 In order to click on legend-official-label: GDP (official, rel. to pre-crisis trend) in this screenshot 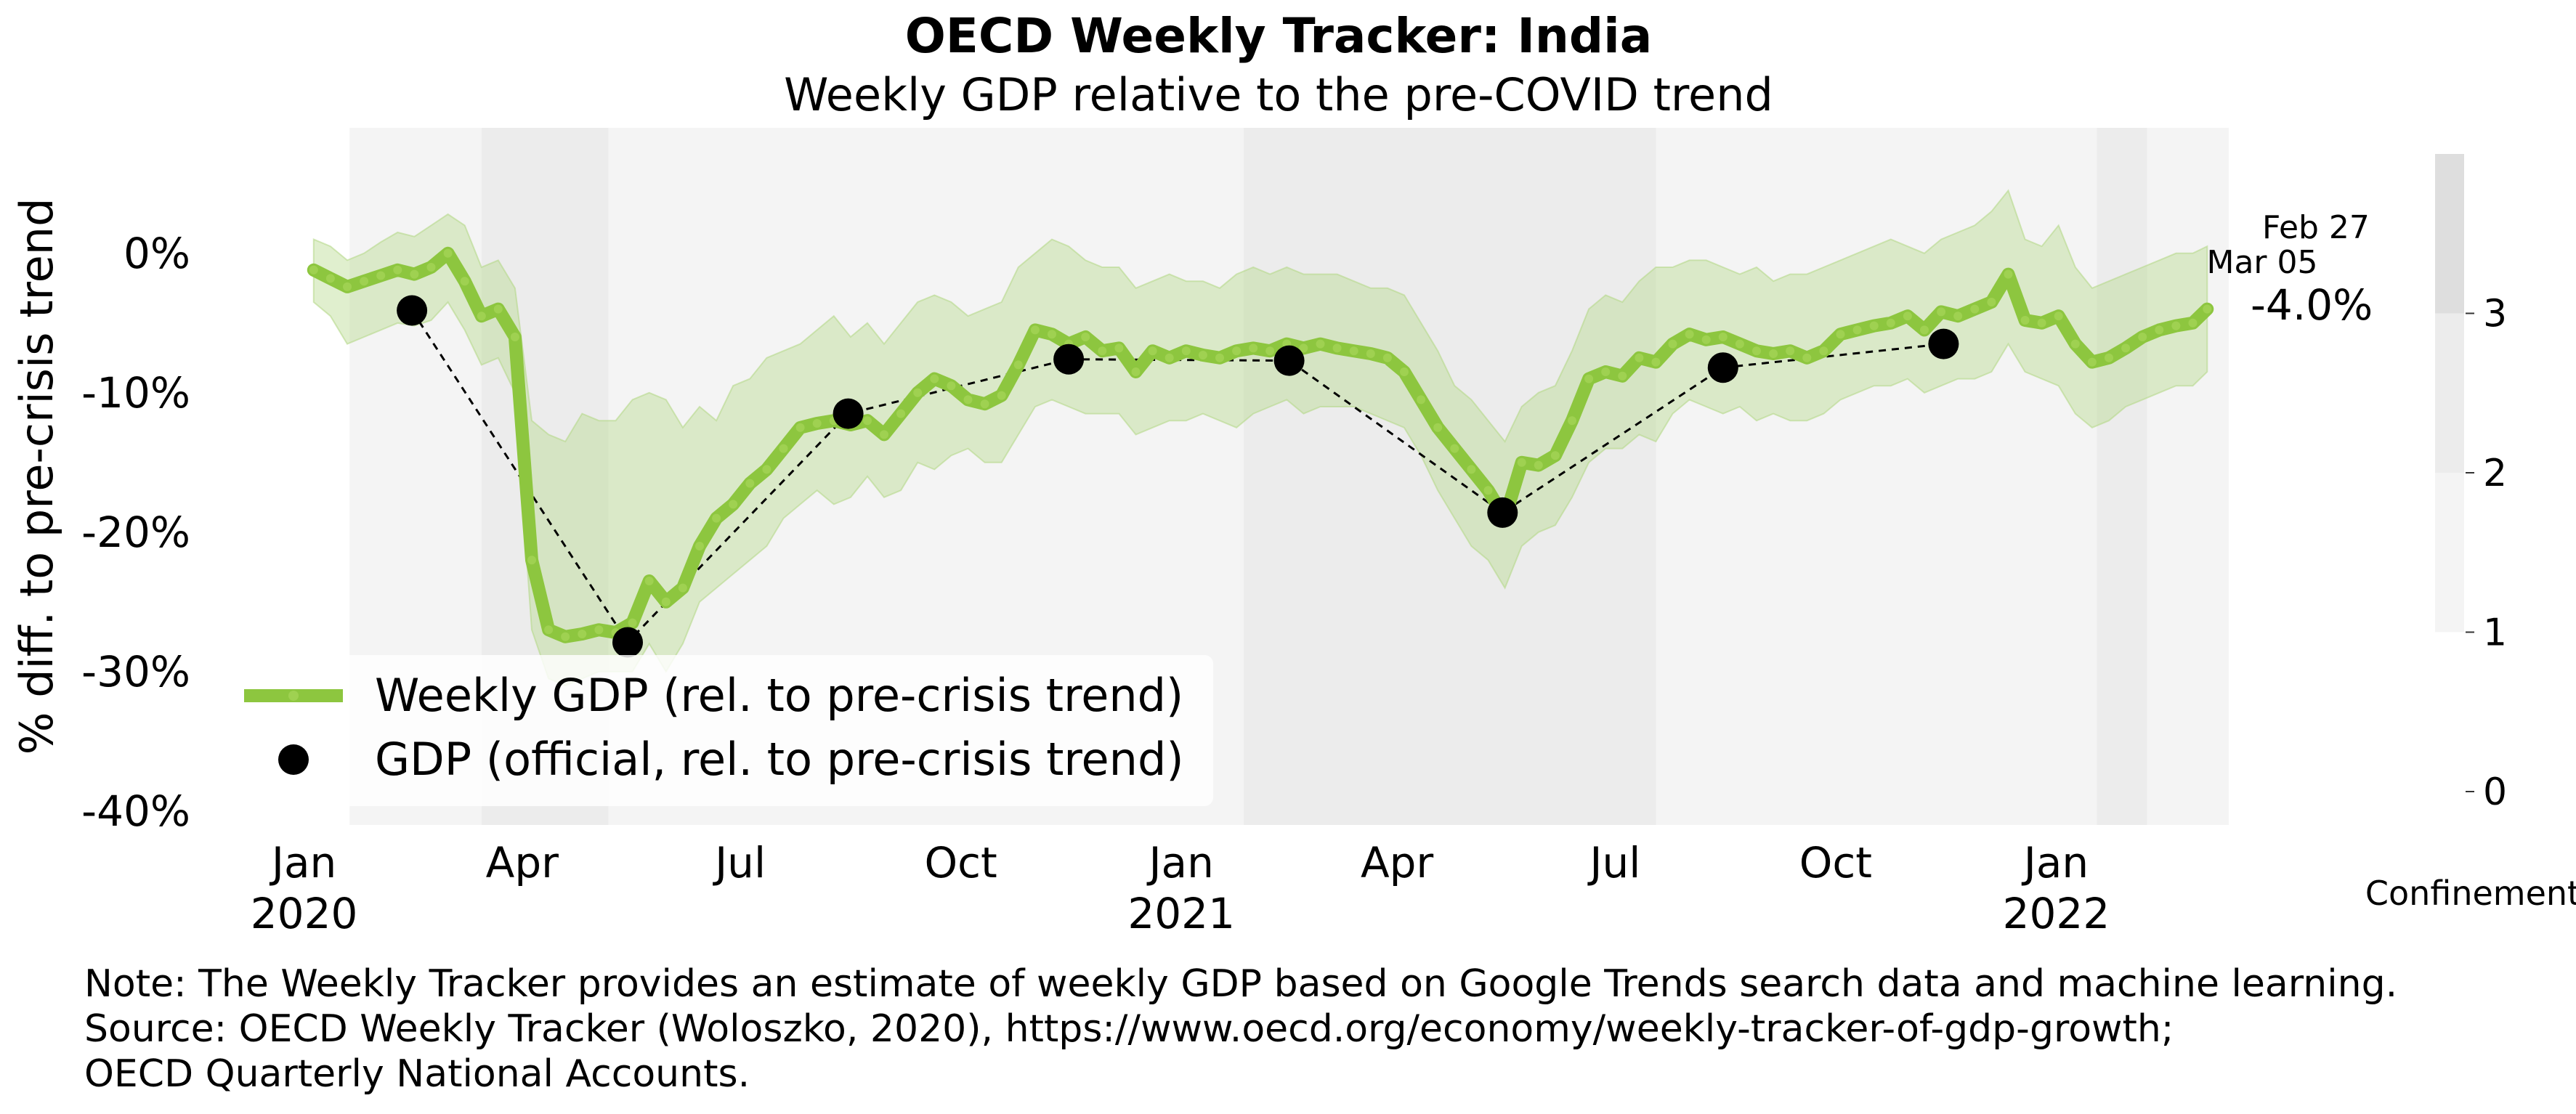, I will do `click(780, 760)`.